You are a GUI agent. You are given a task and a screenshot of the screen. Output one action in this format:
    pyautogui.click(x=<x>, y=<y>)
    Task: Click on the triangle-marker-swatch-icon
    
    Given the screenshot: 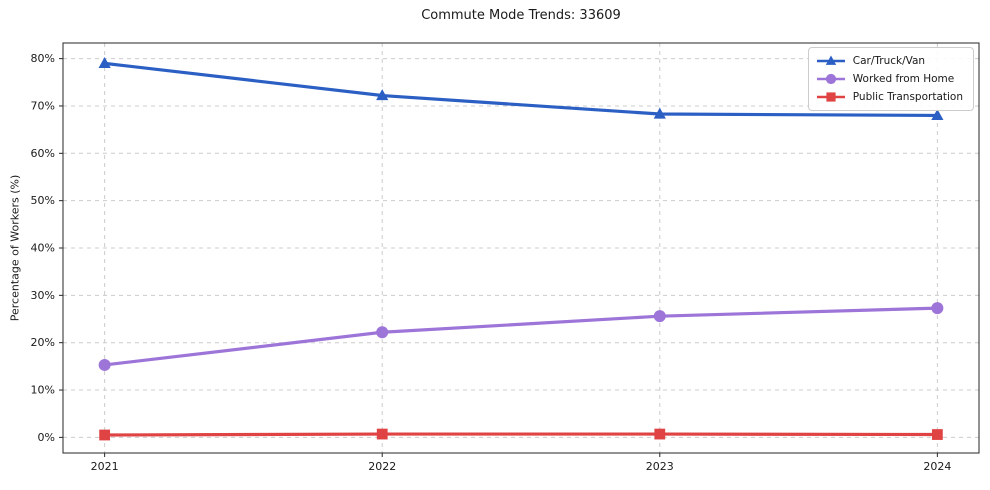 What is the action you would take?
    pyautogui.click(x=830, y=60)
    